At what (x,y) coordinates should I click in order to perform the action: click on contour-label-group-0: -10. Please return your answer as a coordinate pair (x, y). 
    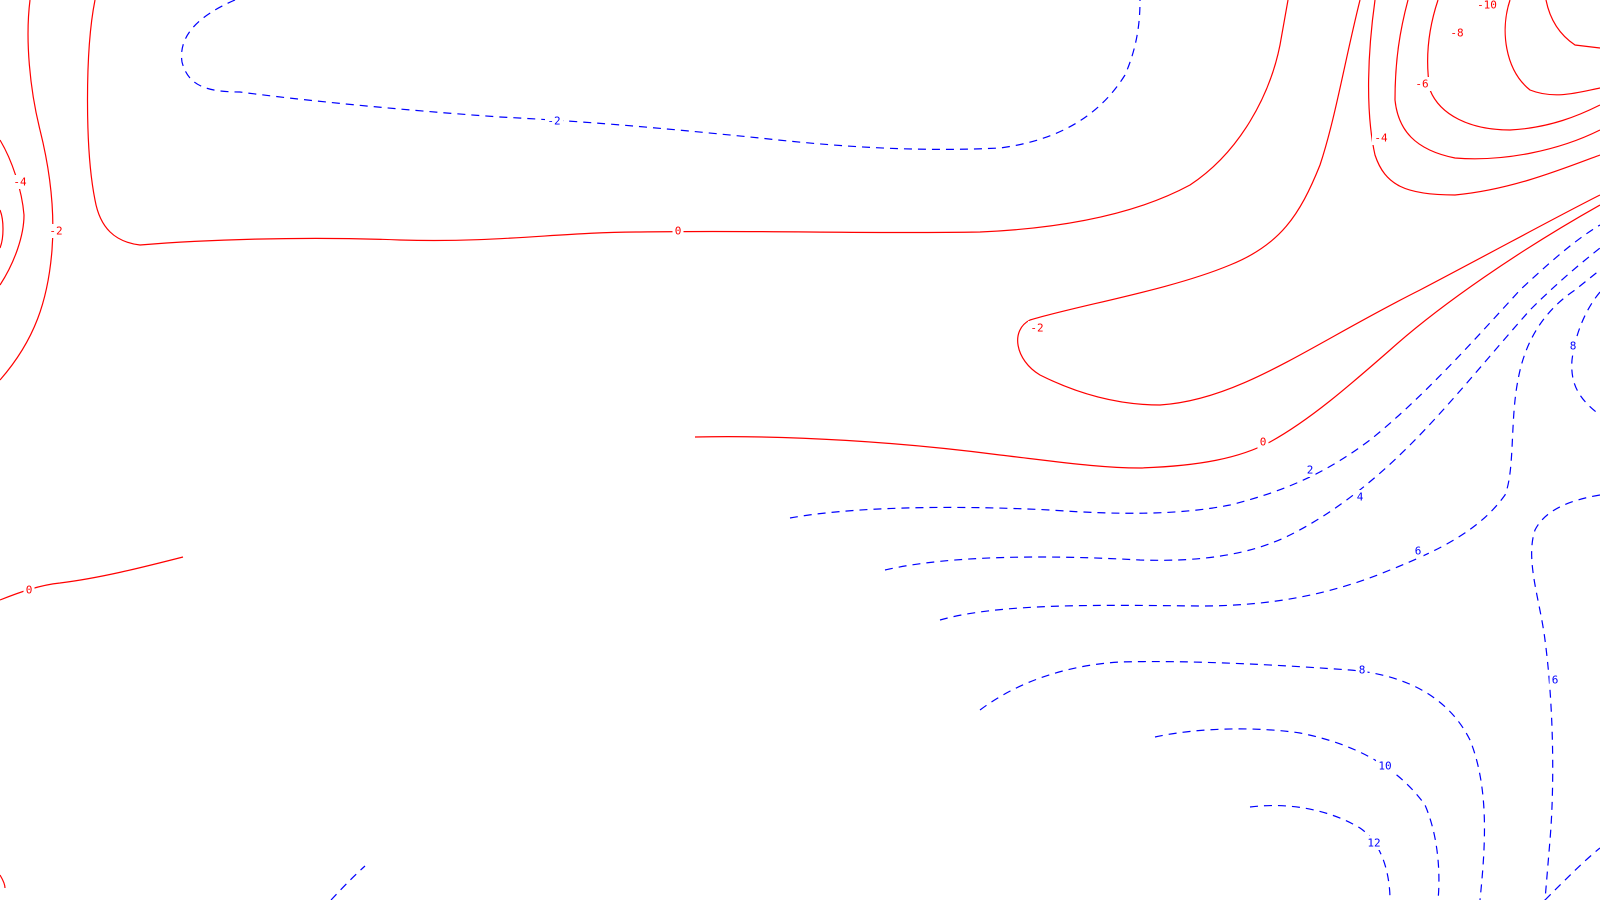
    Looking at the image, I should click on (1487, 6).